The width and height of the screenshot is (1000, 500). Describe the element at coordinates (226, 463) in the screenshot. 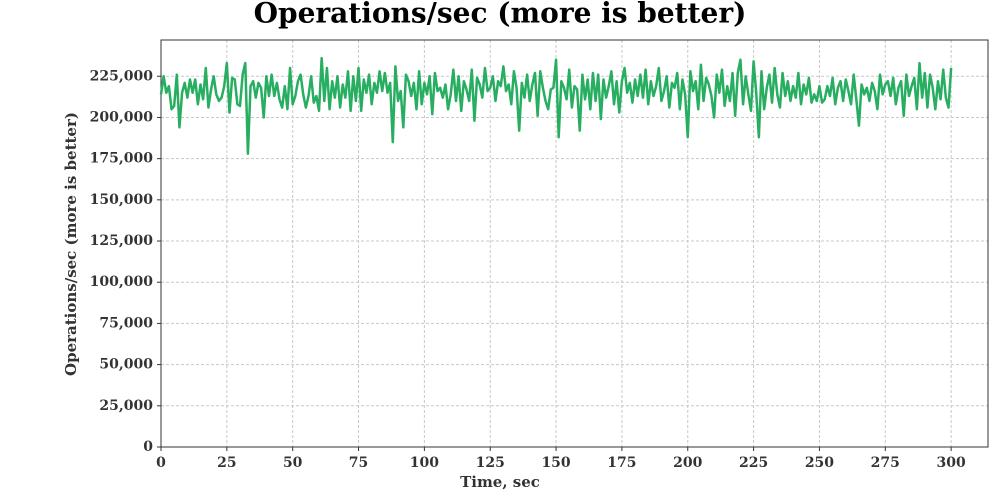

I see `x-tick-label: 25` at that location.